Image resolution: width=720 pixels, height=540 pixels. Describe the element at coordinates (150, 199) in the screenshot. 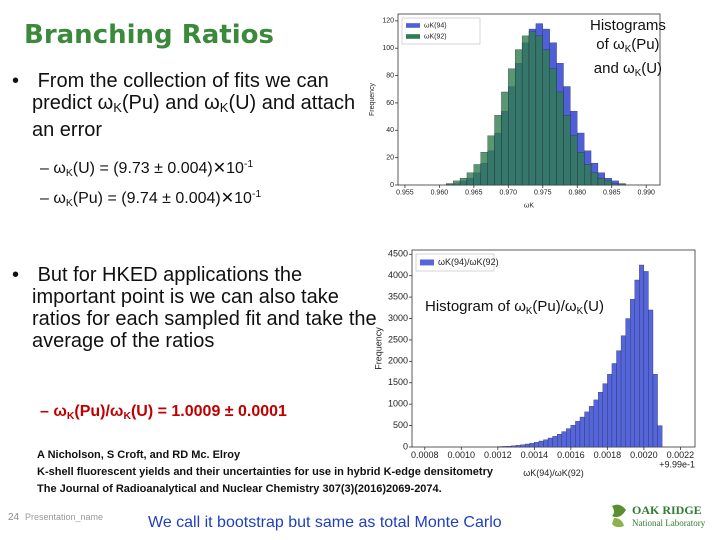

I see `sub-bullet: – ωK(Pu) = (9.74 ± 0.004)✕10-1` at that location.